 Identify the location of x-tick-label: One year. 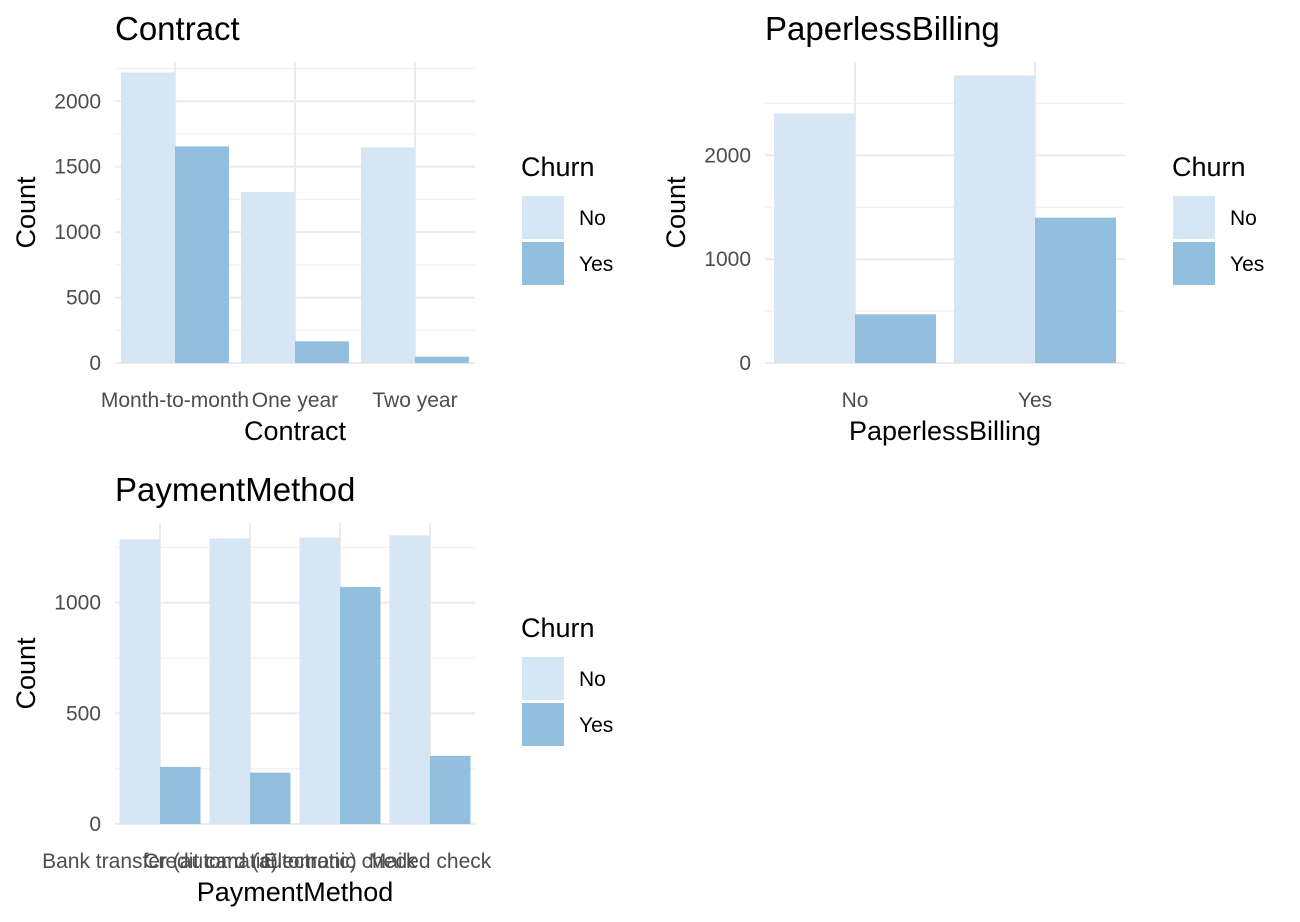
(295, 400).